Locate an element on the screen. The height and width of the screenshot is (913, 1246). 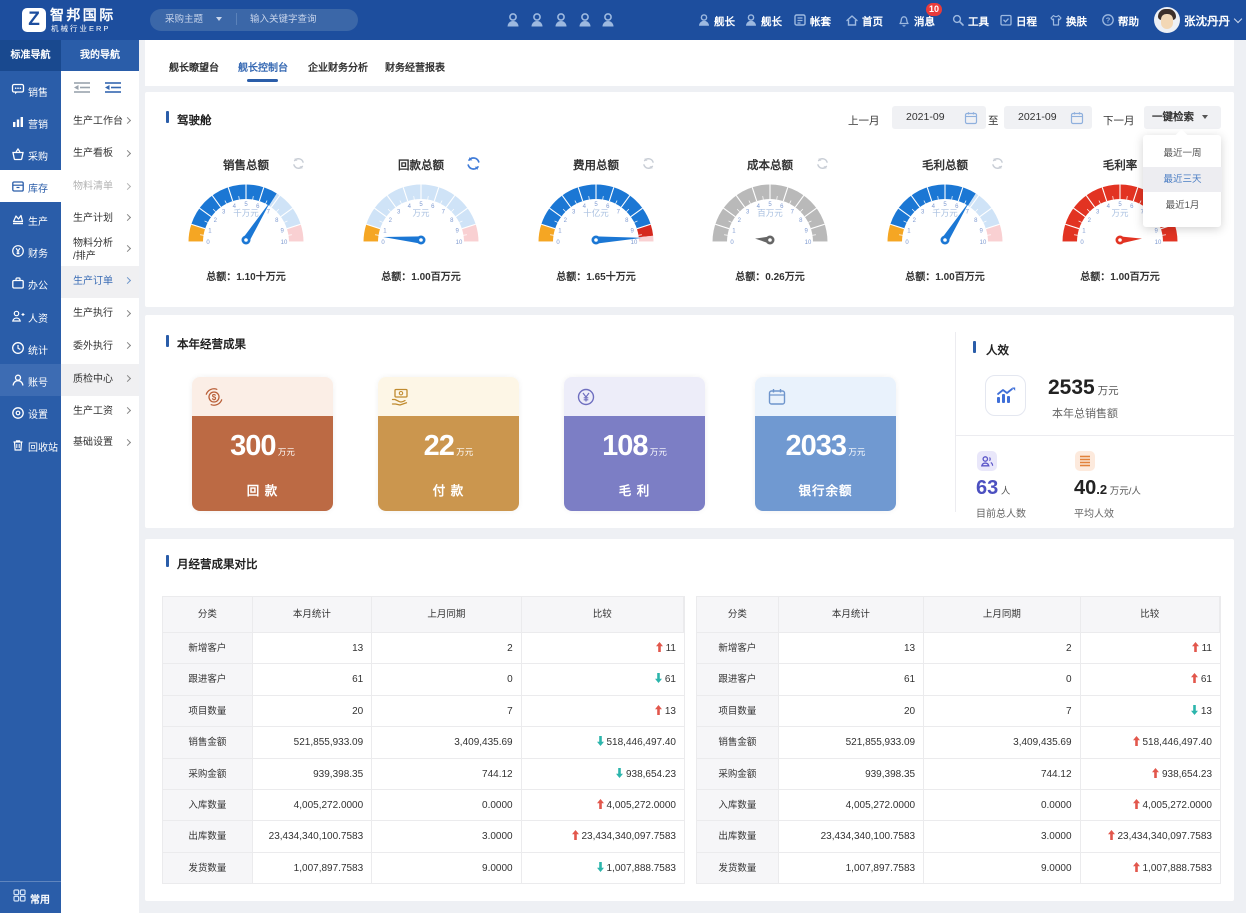
svg-text: 十亿元 is located at coordinates (596, 213).